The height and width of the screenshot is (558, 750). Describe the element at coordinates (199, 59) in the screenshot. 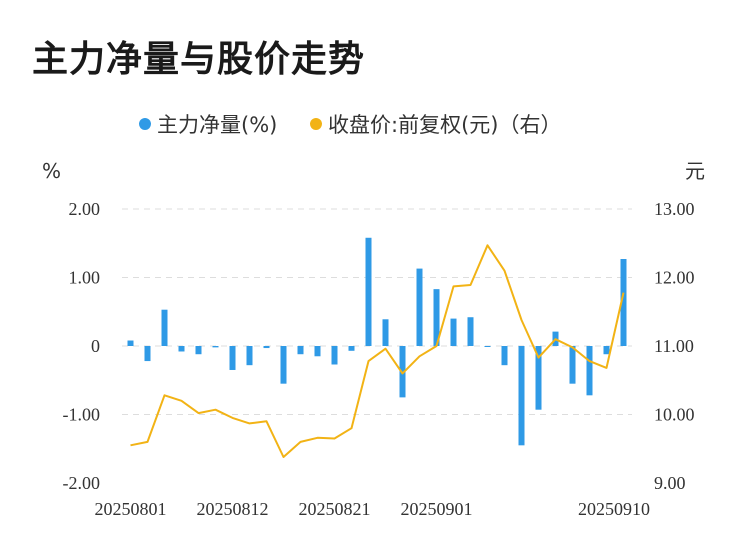

I see `chart-title: 主力净量与股价走势` at that location.